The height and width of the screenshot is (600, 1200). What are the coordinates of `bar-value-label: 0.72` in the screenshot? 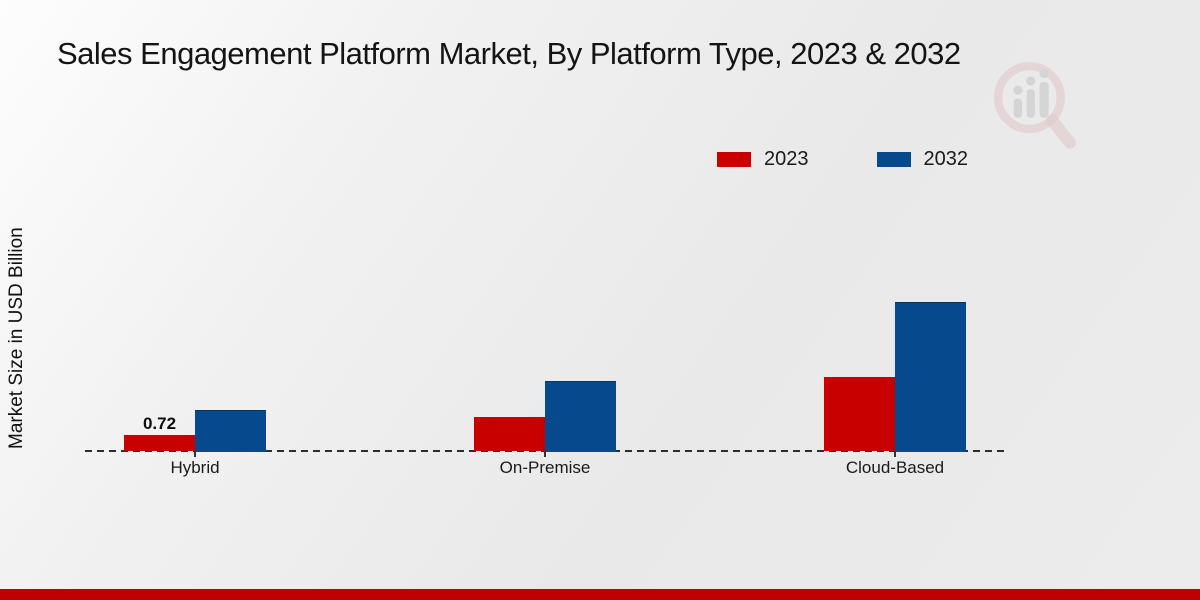 It's located at (159, 423).